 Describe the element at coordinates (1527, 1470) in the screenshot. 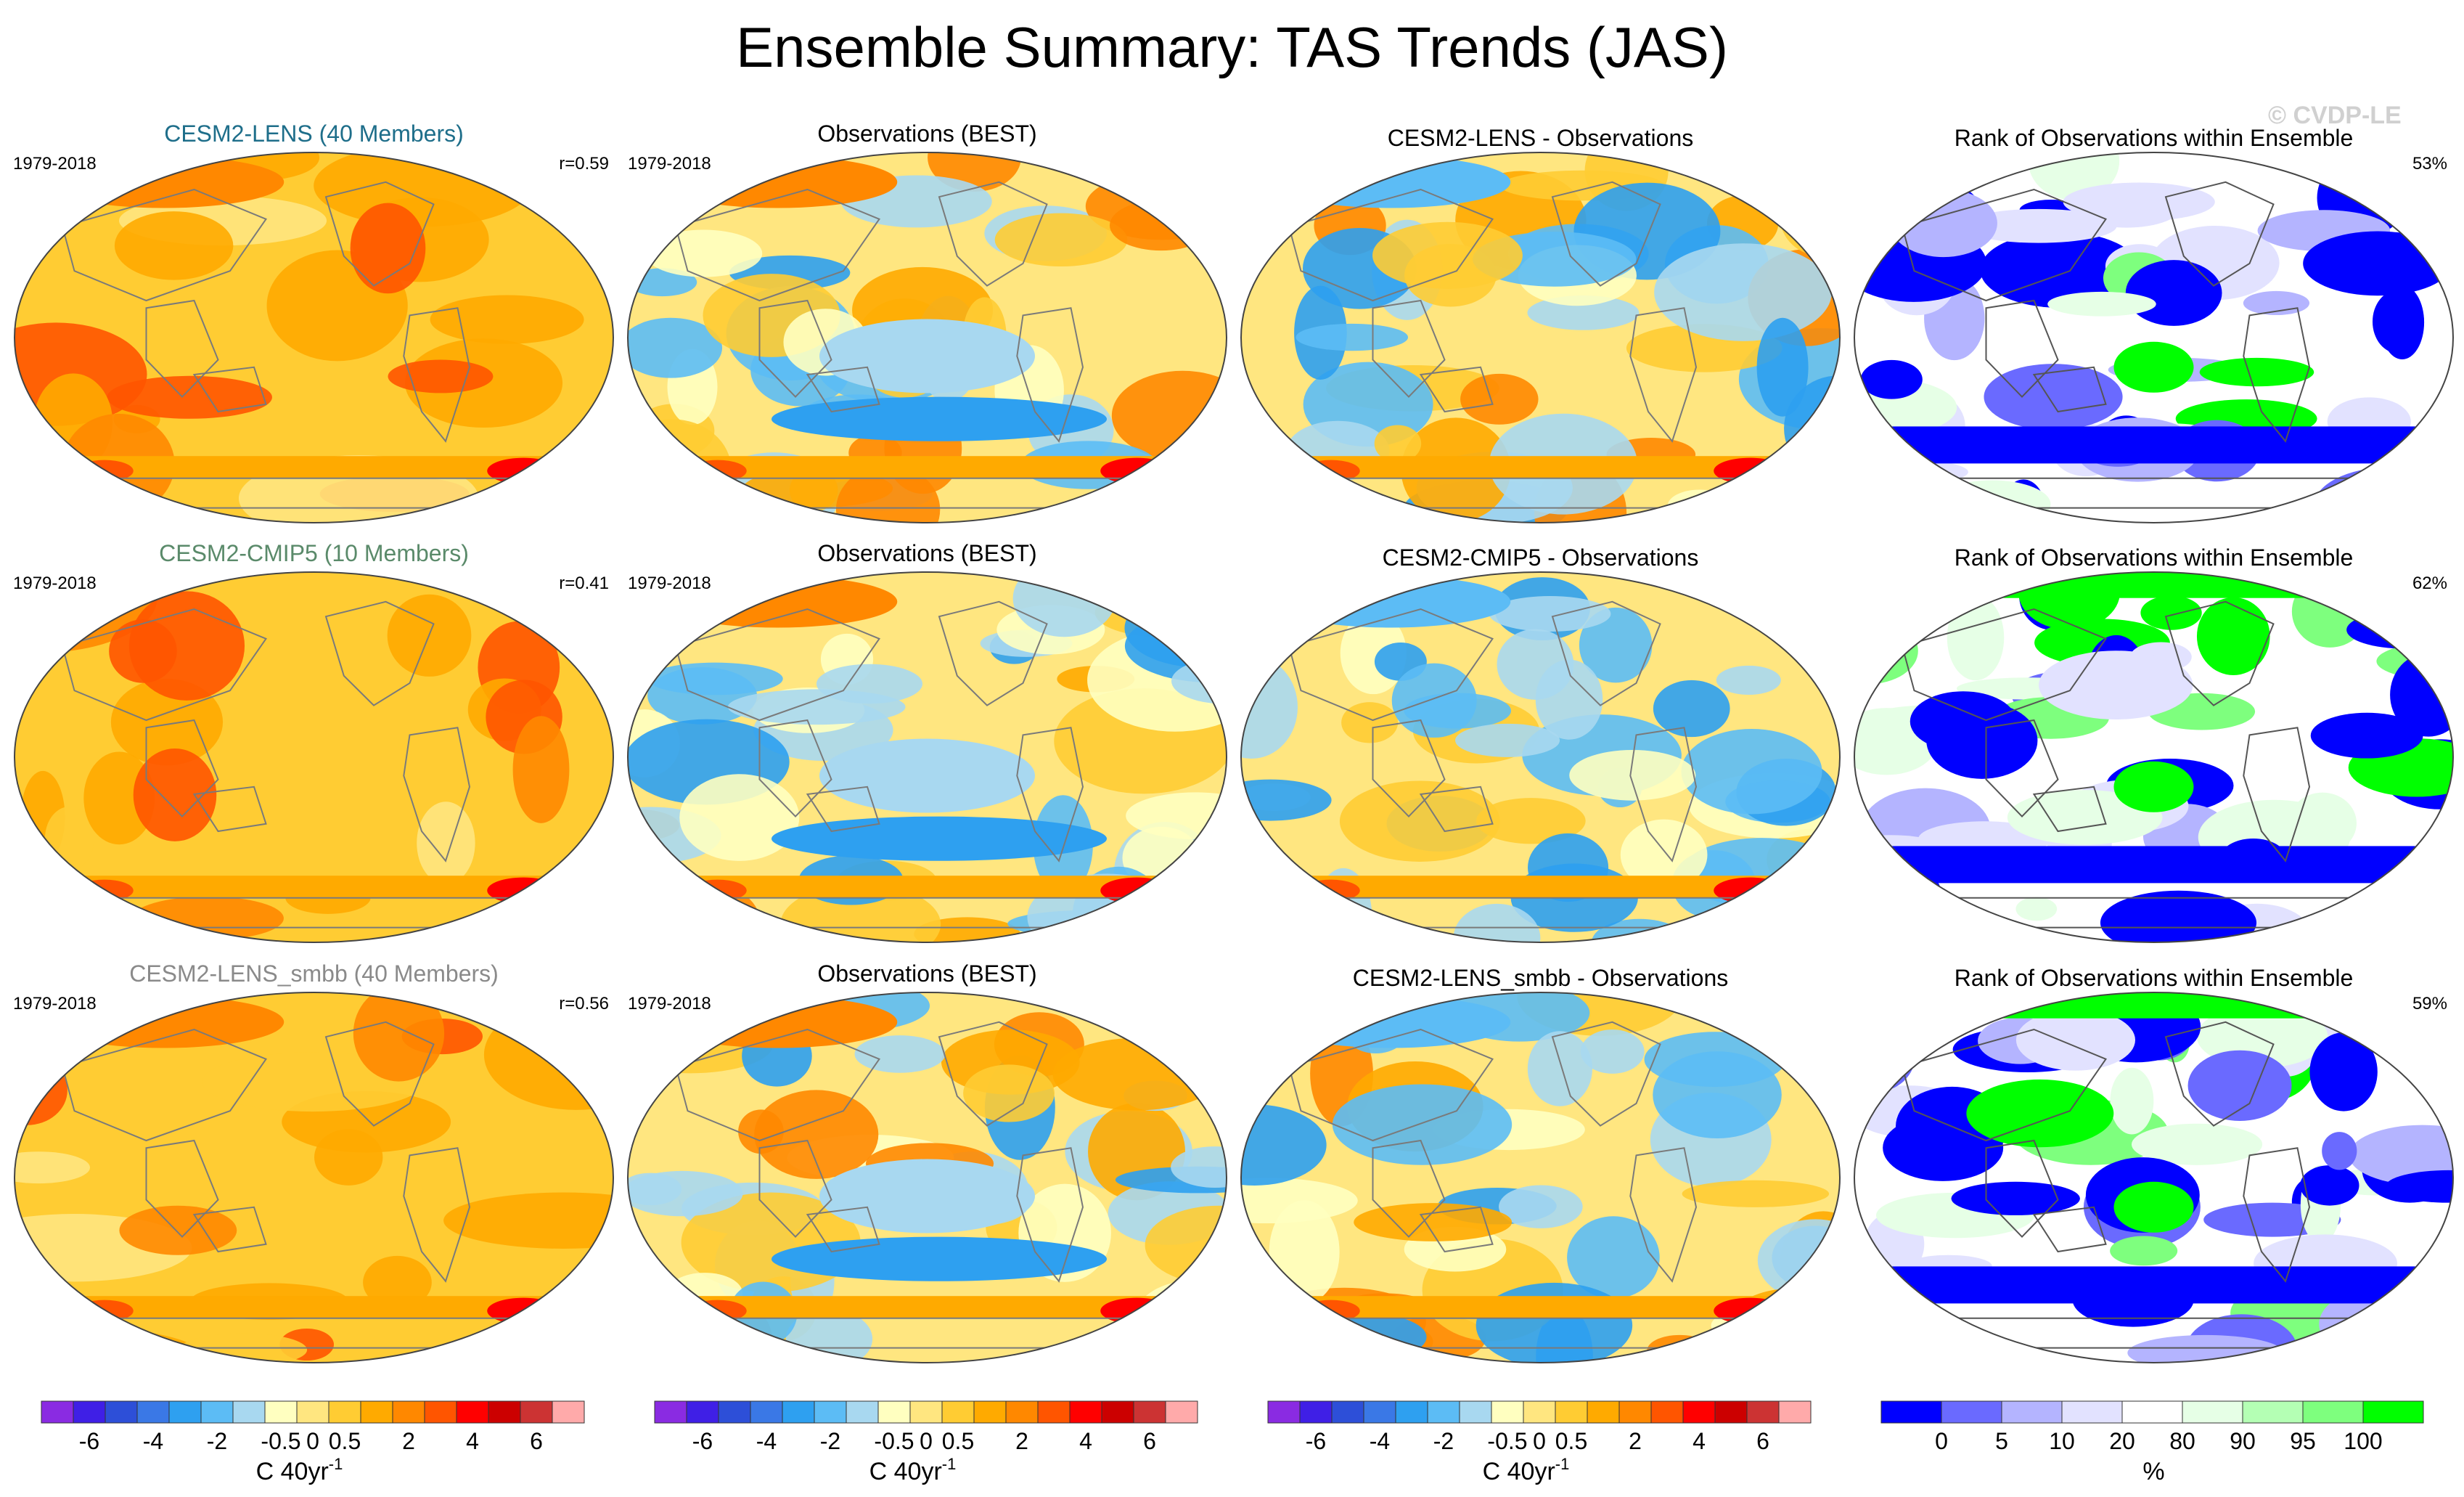

I see `colorbar-units-label: C 40yr-1` at that location.